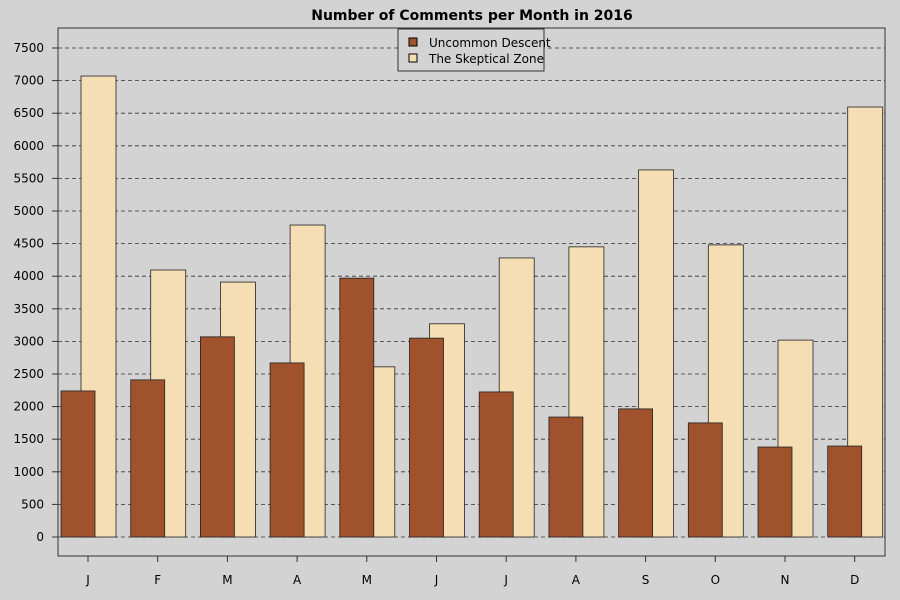 The height and width of the screenshot is (600, 900). What do you see at coordinates (490, 43) in the screenshot?
I see `legend-label-uncommon-descent: Uncommon Descent` at bounding box center [490, 43].